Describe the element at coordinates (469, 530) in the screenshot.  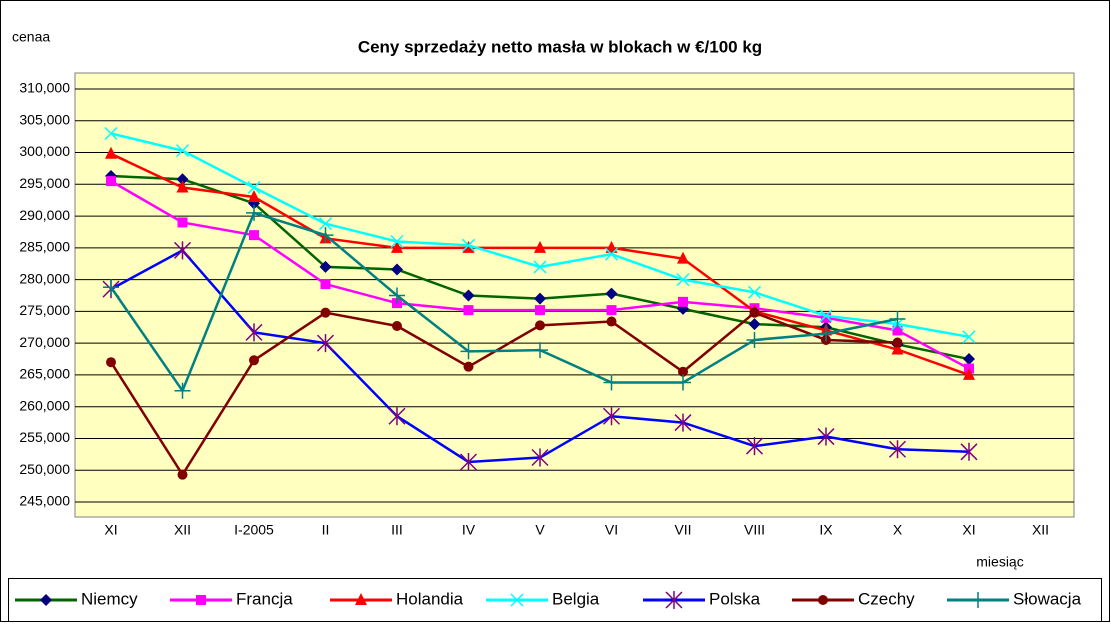
I see `x-tick-label: IV` at that location.